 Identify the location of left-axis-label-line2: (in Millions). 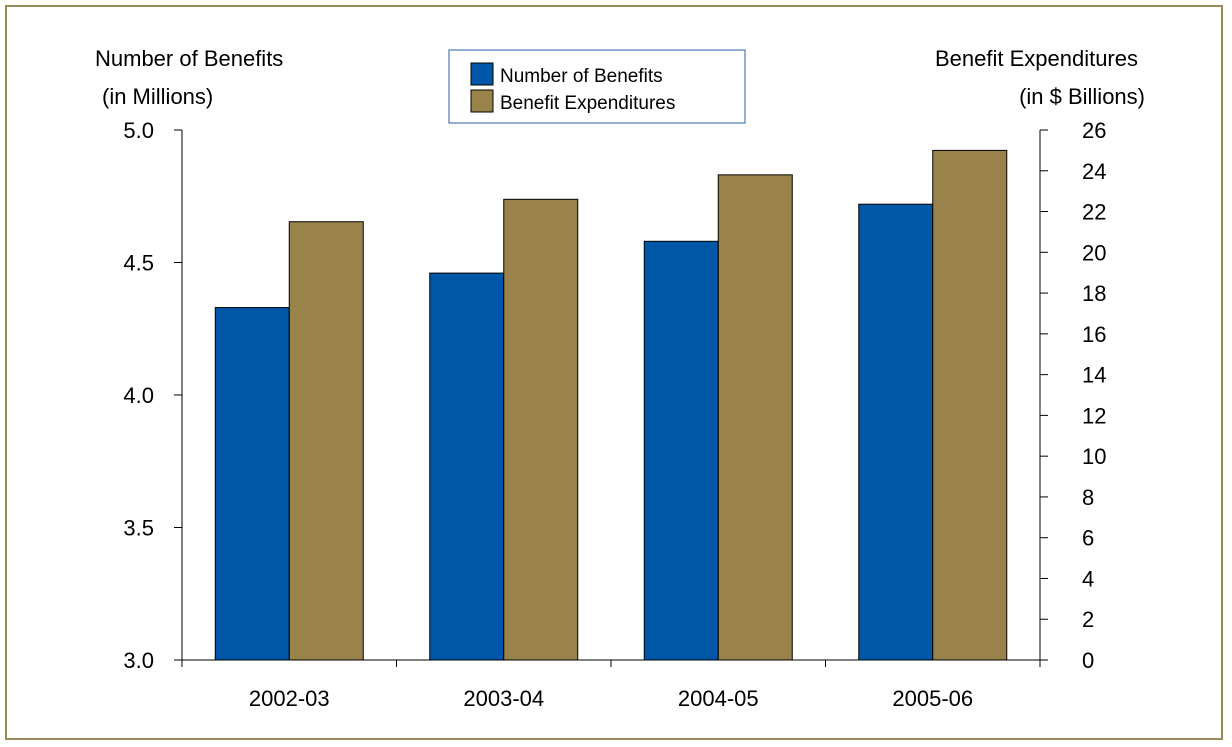
(157, 96).